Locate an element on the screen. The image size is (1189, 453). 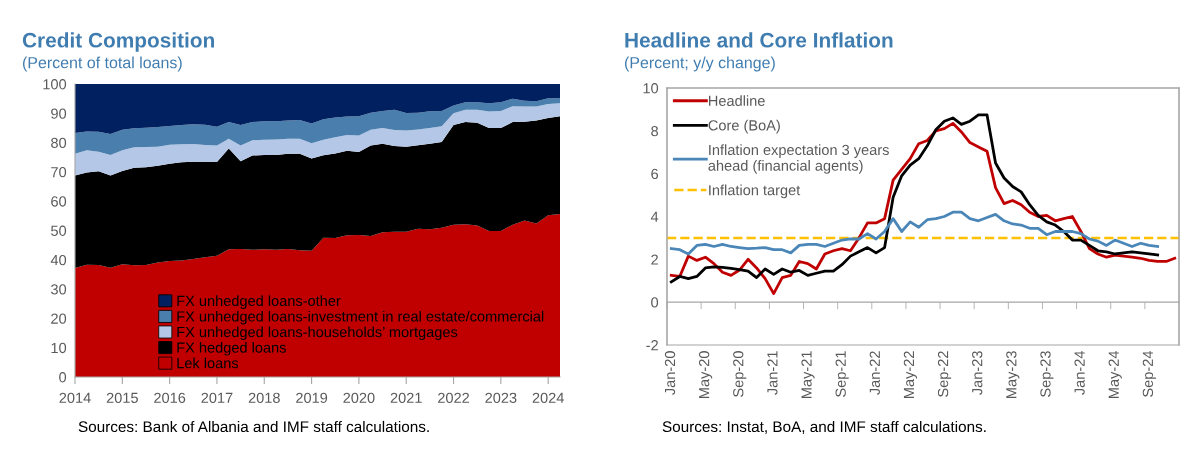
x-tick-label: May-22 is located at coordinates (910, 374).